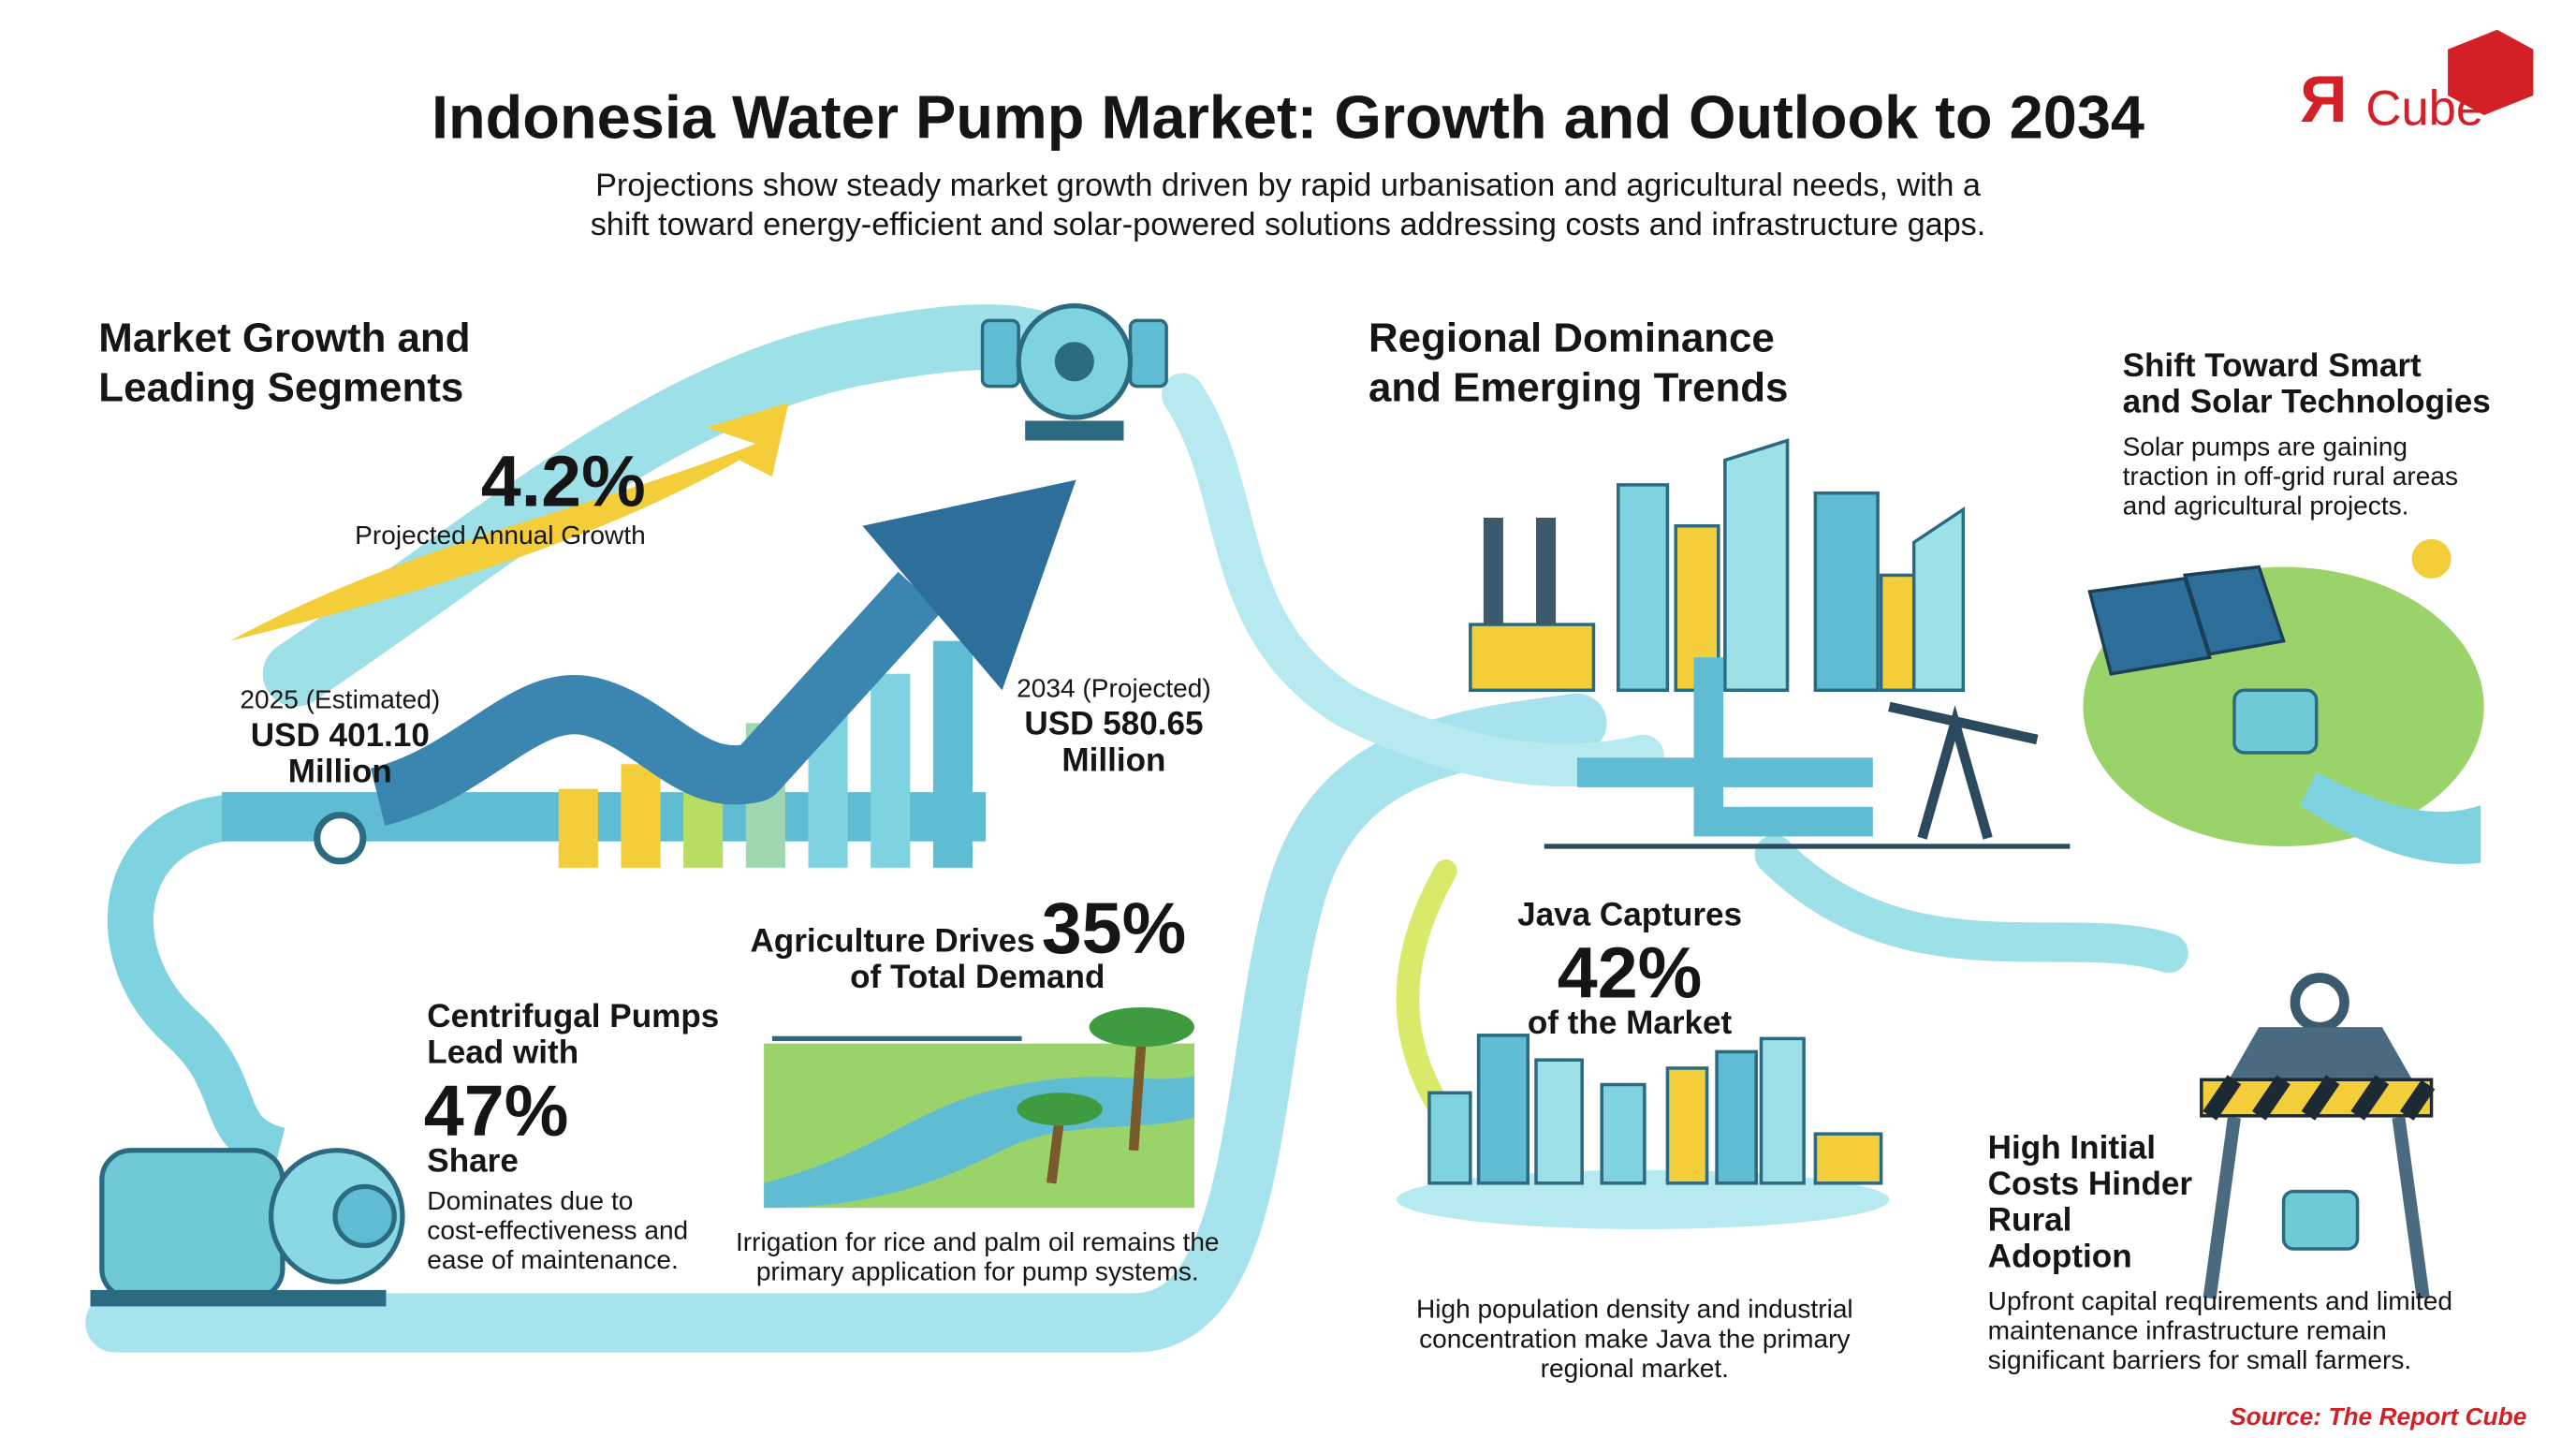 The height and width of the screenshot is (1438, 2576). What do you see at coordinates (552, 1259) in the screenshot?
I see `centrifugal-text: ease of maintenance.` at bounding box center [552, 1259].